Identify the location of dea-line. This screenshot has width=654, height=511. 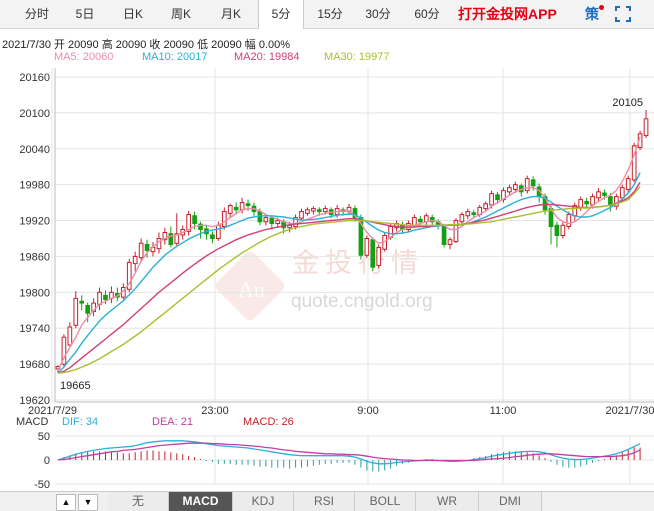
(349, 452).